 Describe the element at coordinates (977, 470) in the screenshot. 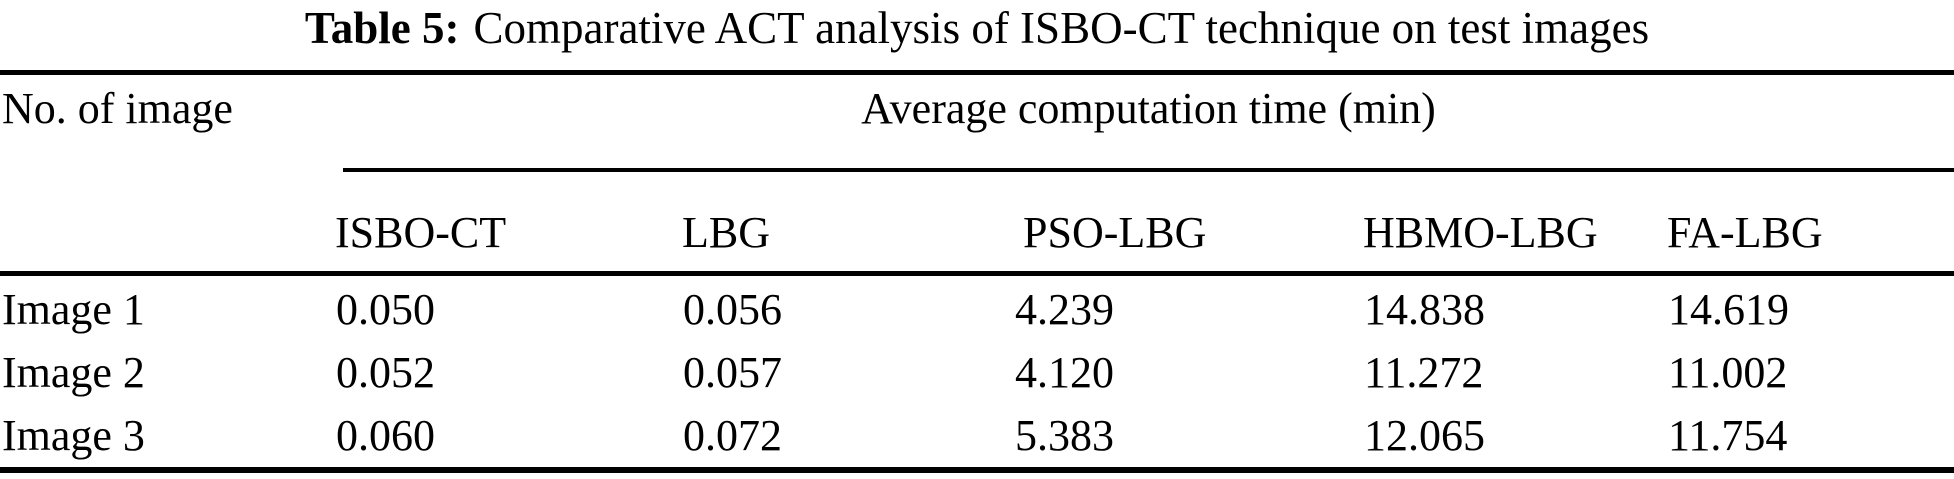

I see `bottom-rule` at that location.